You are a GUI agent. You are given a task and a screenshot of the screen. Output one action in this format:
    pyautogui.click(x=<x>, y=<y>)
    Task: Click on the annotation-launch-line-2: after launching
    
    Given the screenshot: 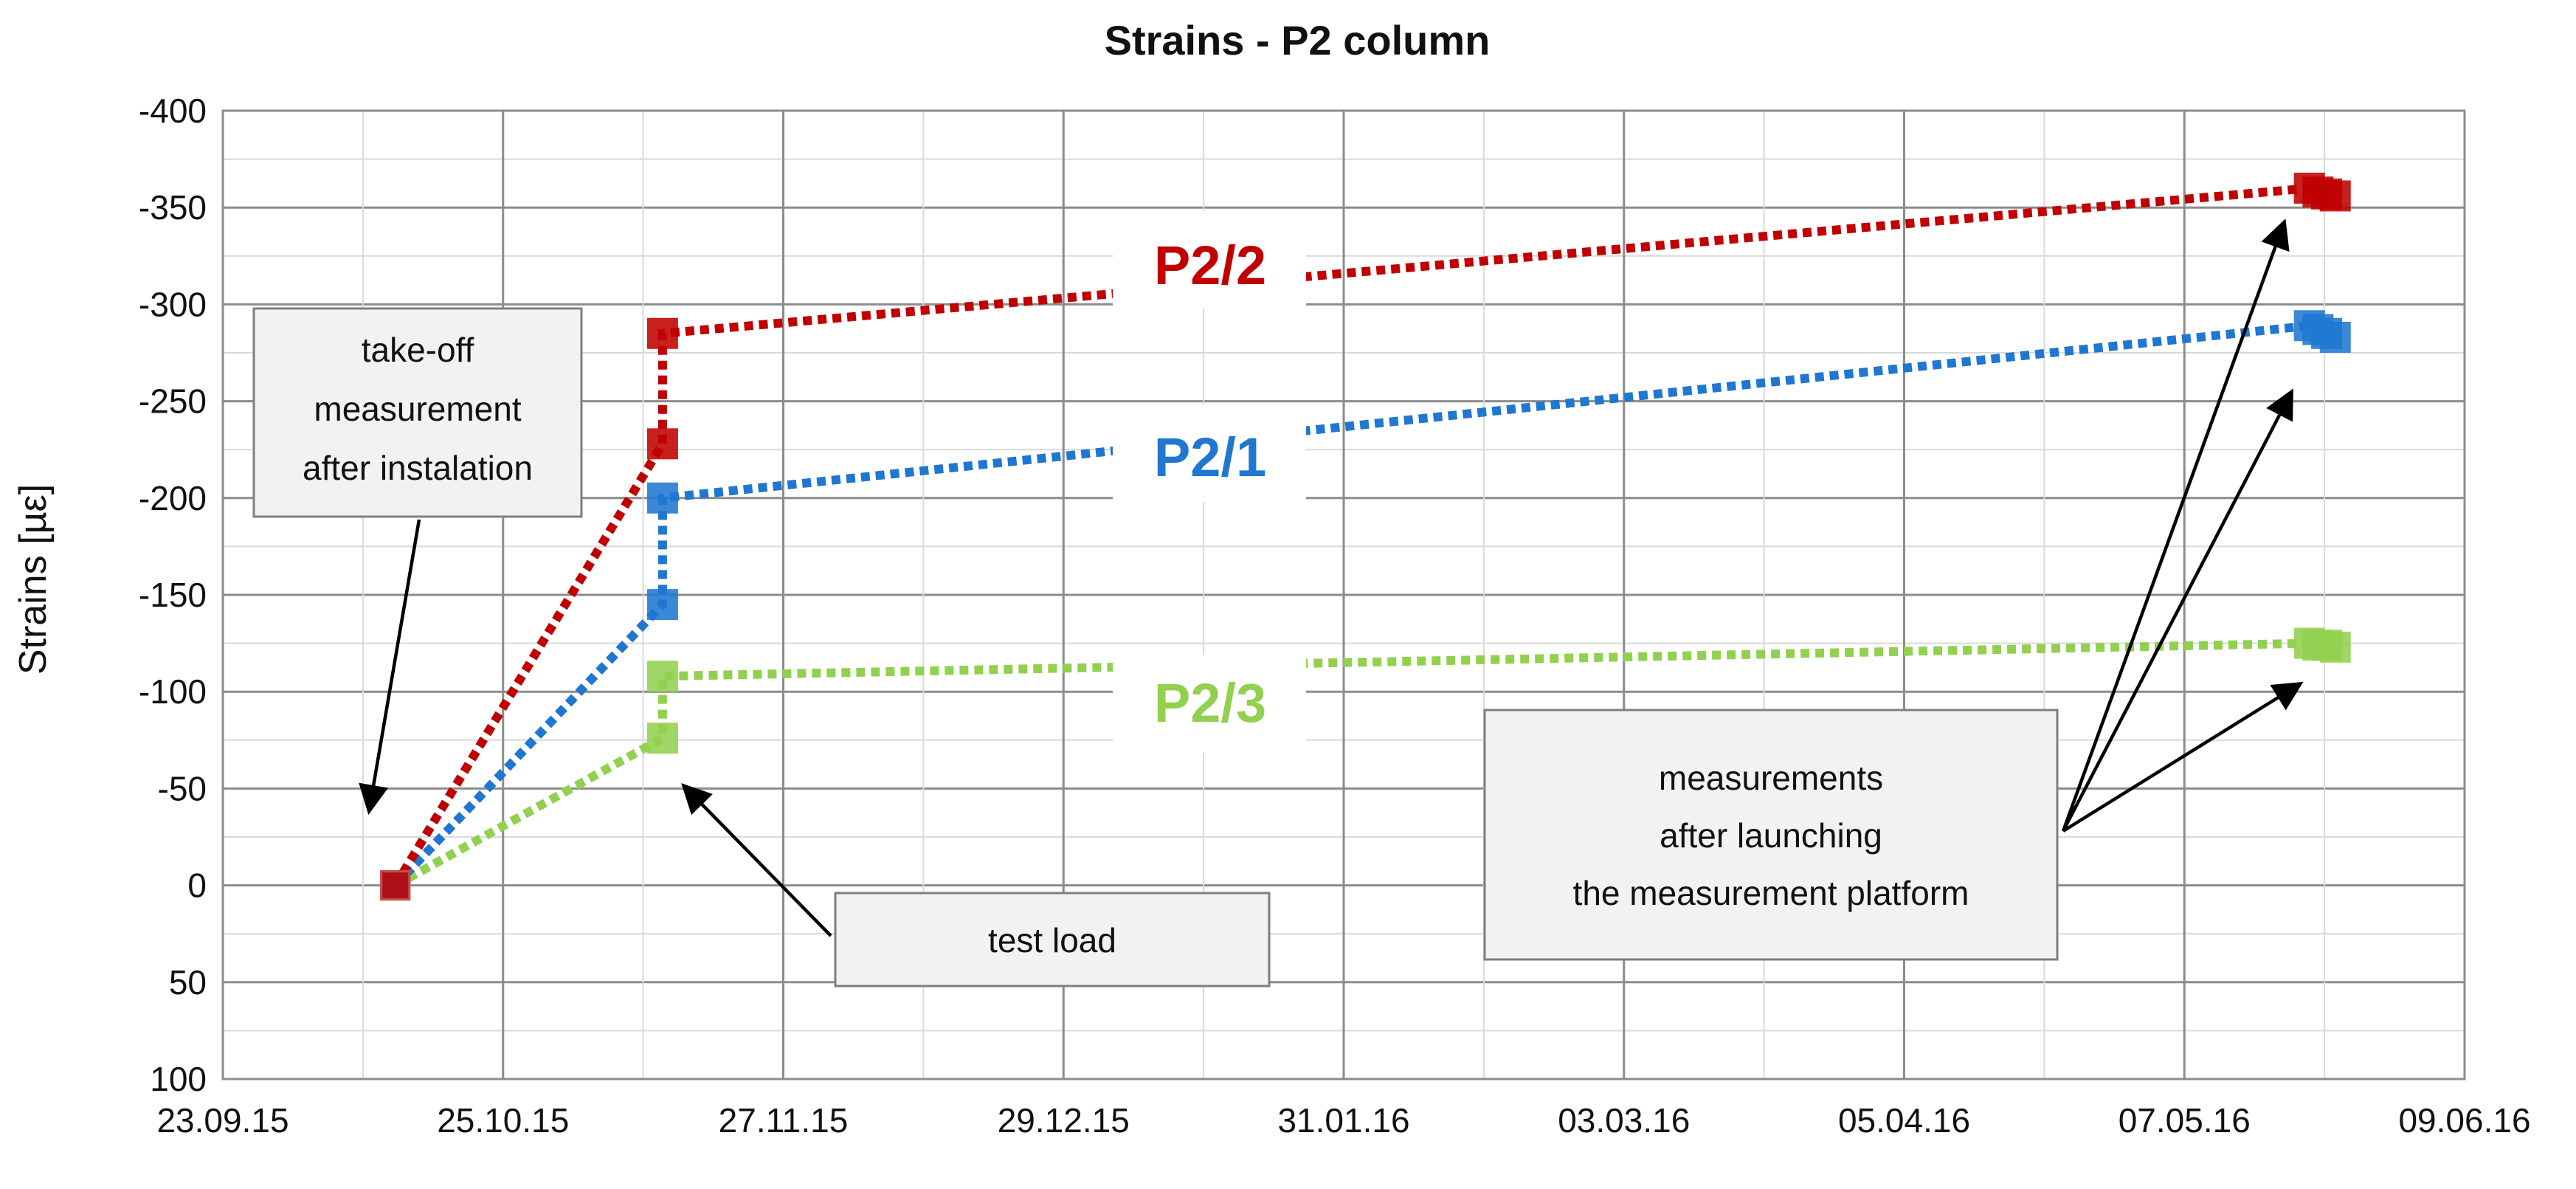 What is the action you would take?
    pyautogui.click(x=1771, y=835)
    